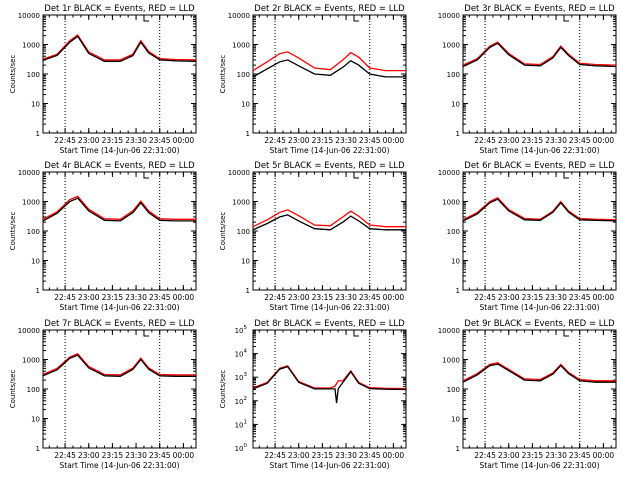 The image size is (640, 480). Describe the element at coordinates (241, 354) in the screenshot. I see `y-tick-label: 10⁴` at that location.